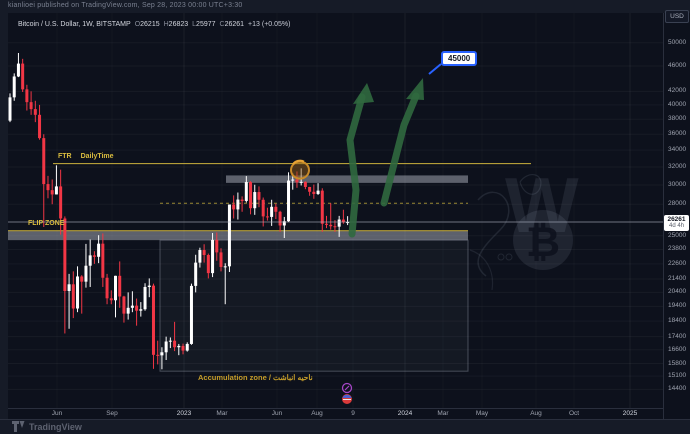 Image resolution: width=690 pixels, height=434 pixels. What do you see at coordinates (459, 58) in the screenshot?
I see `price-target-callout: 45000` at bounding box center [459, 58].